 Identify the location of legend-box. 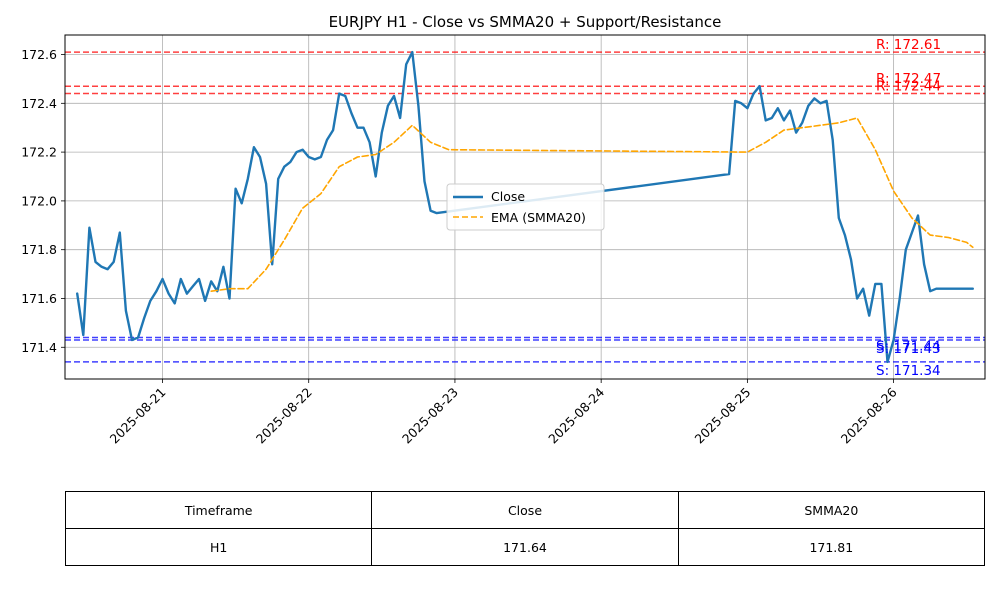
(525, 207).